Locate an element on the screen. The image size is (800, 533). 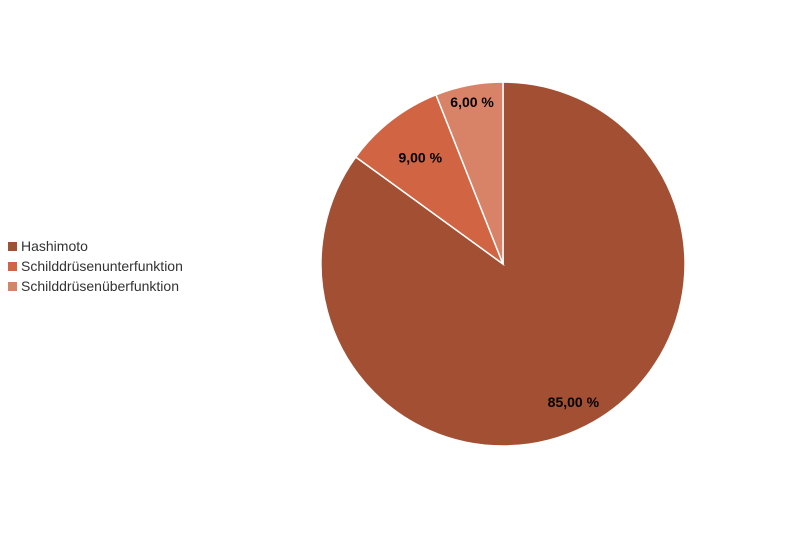
legend-item-unterfunktion: Schilddrüsenunterfunktion is located at coordinates (95, 266).